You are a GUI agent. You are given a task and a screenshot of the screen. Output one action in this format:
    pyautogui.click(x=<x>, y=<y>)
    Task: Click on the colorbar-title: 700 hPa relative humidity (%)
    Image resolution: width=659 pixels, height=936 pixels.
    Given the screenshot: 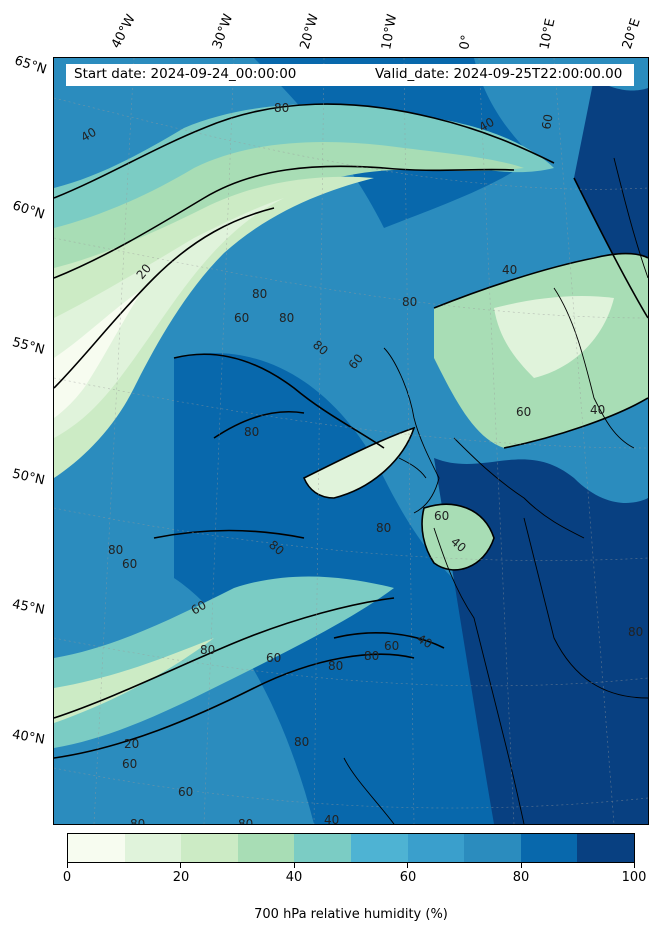 What is the action you would take?
    pyautogui.click(x=351, y=914)
    